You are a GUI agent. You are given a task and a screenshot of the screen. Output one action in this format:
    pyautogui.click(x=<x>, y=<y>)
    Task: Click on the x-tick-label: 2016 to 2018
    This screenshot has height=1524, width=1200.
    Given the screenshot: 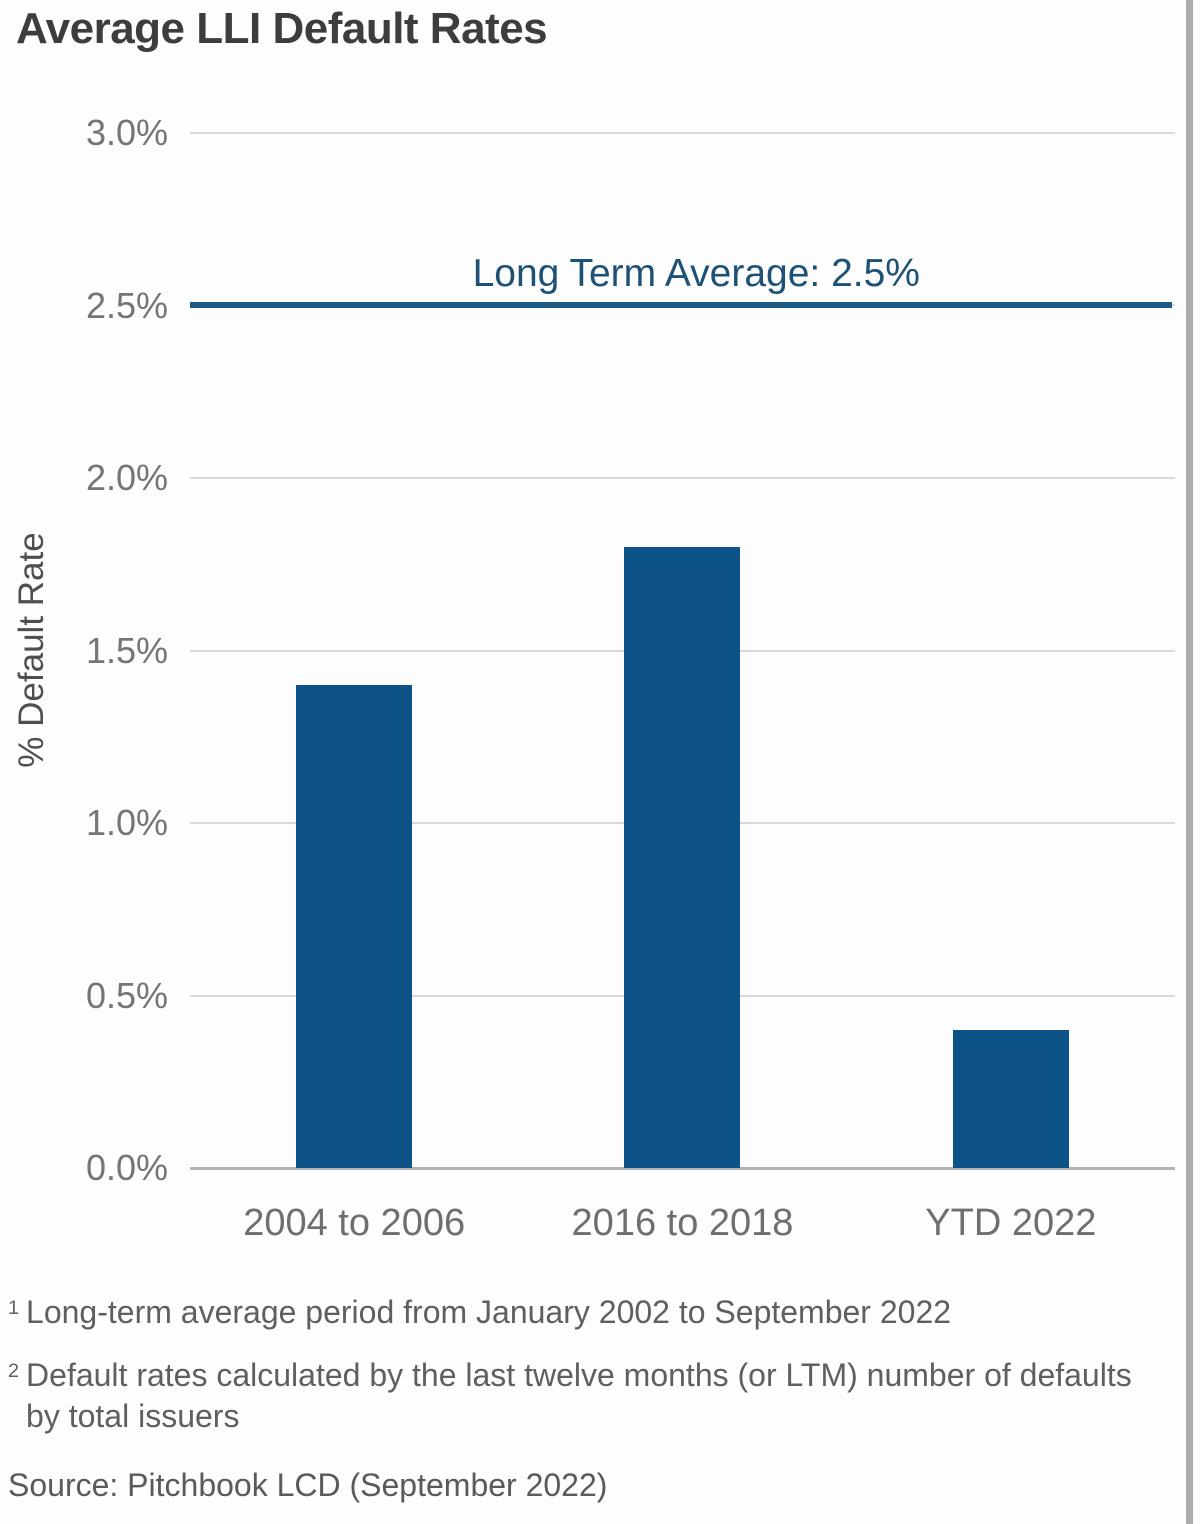 What is the action you would take?
    pyautogui.click(x=682, y=1223)
    